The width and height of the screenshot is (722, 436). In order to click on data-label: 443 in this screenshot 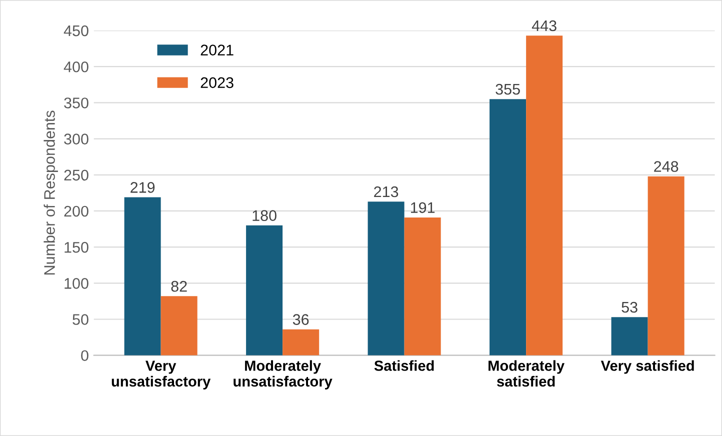, I will do `click(544, 26)`.